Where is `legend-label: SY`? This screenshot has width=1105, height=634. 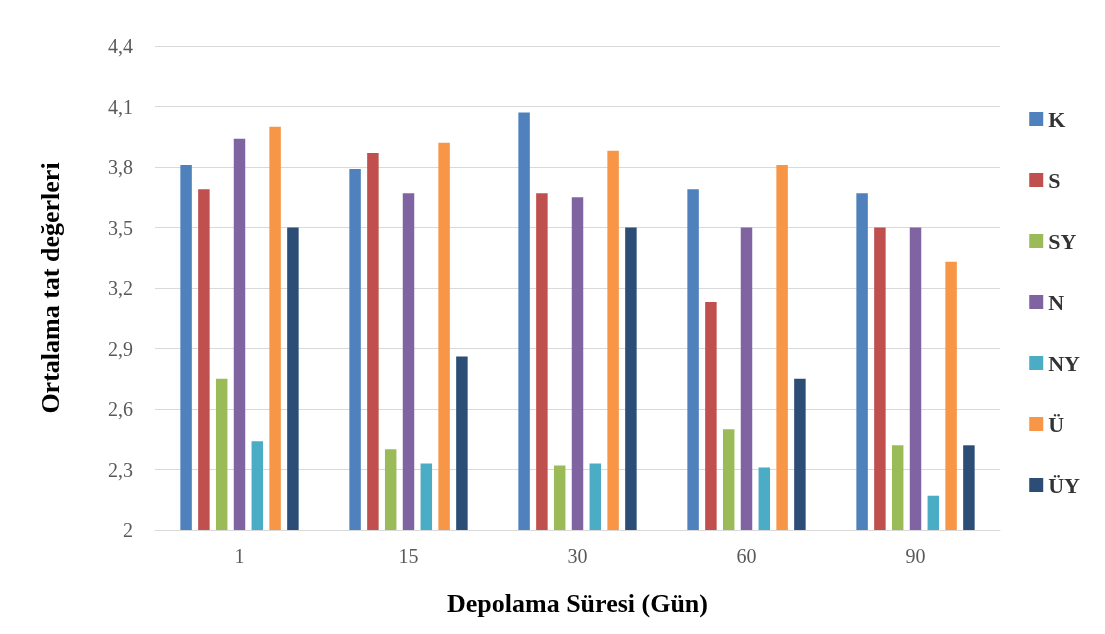 legend-label: SY is located at coordinates (1062, 241).